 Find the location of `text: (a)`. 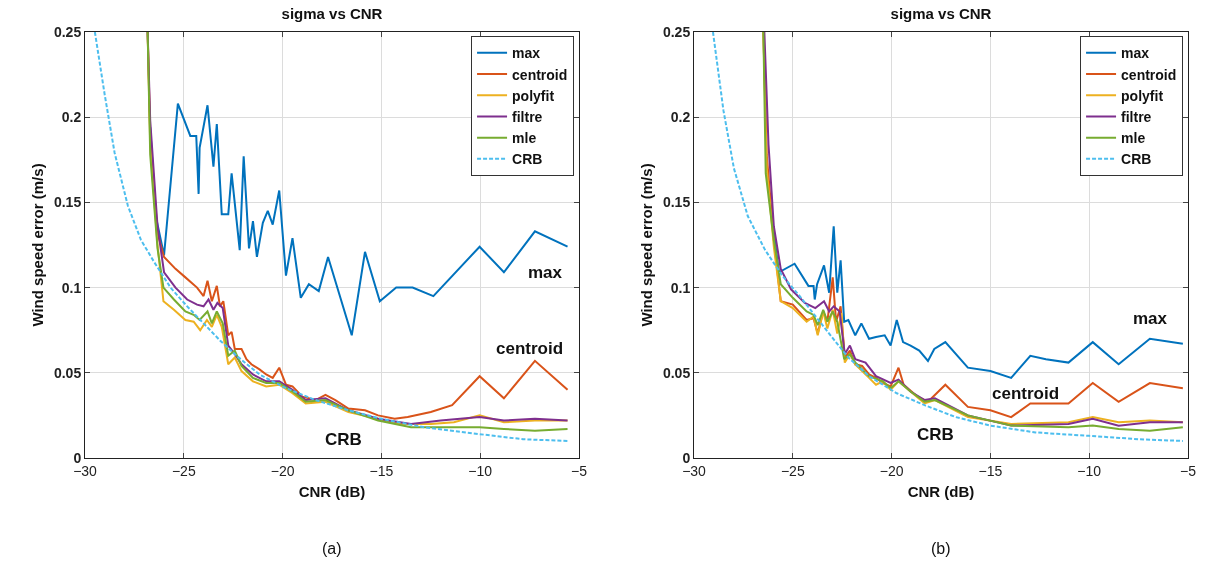

text: (a) is located at coordinates (332, 548).